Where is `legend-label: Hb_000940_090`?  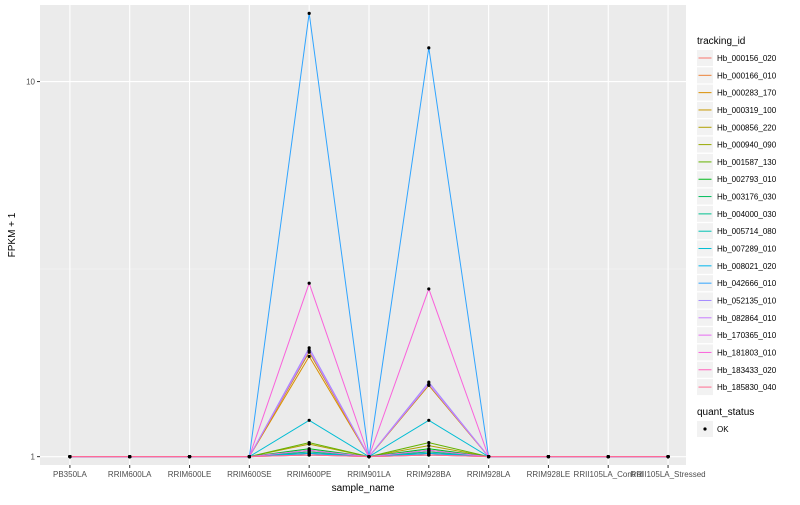
legend-label: Hb_000940_090 is located at coordinates (747, 145).